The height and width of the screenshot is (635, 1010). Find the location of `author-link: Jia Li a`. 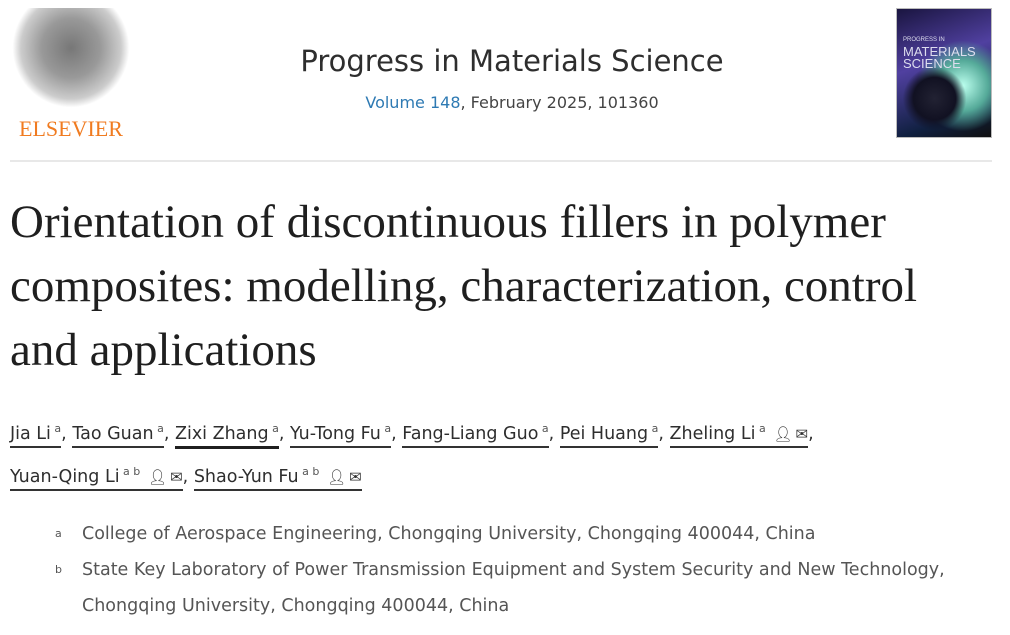

author-link: Jia Li a is located at coordinates (36, 435).